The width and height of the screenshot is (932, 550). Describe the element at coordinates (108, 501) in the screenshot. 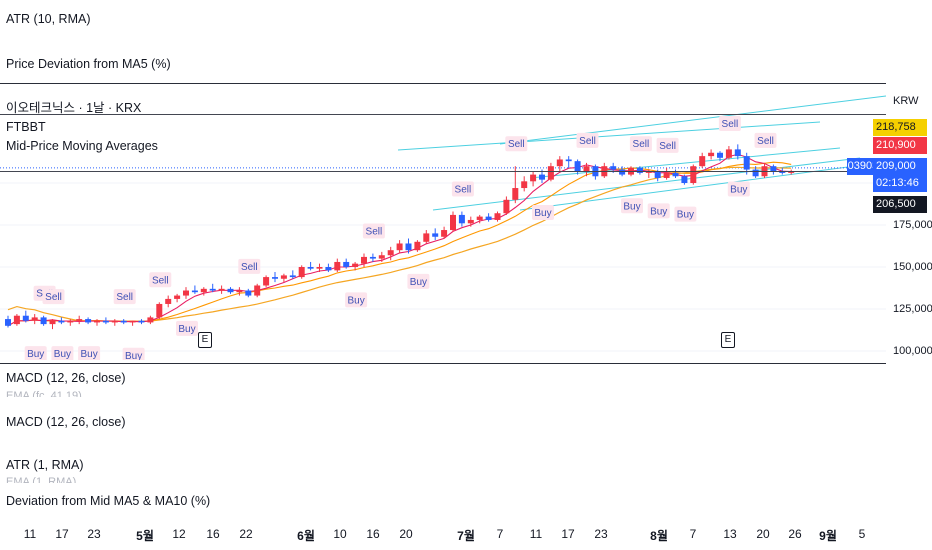

I see `mid-deviation-pane-title: Deviation from Mid MA5 & MA10 (%)` at that location.